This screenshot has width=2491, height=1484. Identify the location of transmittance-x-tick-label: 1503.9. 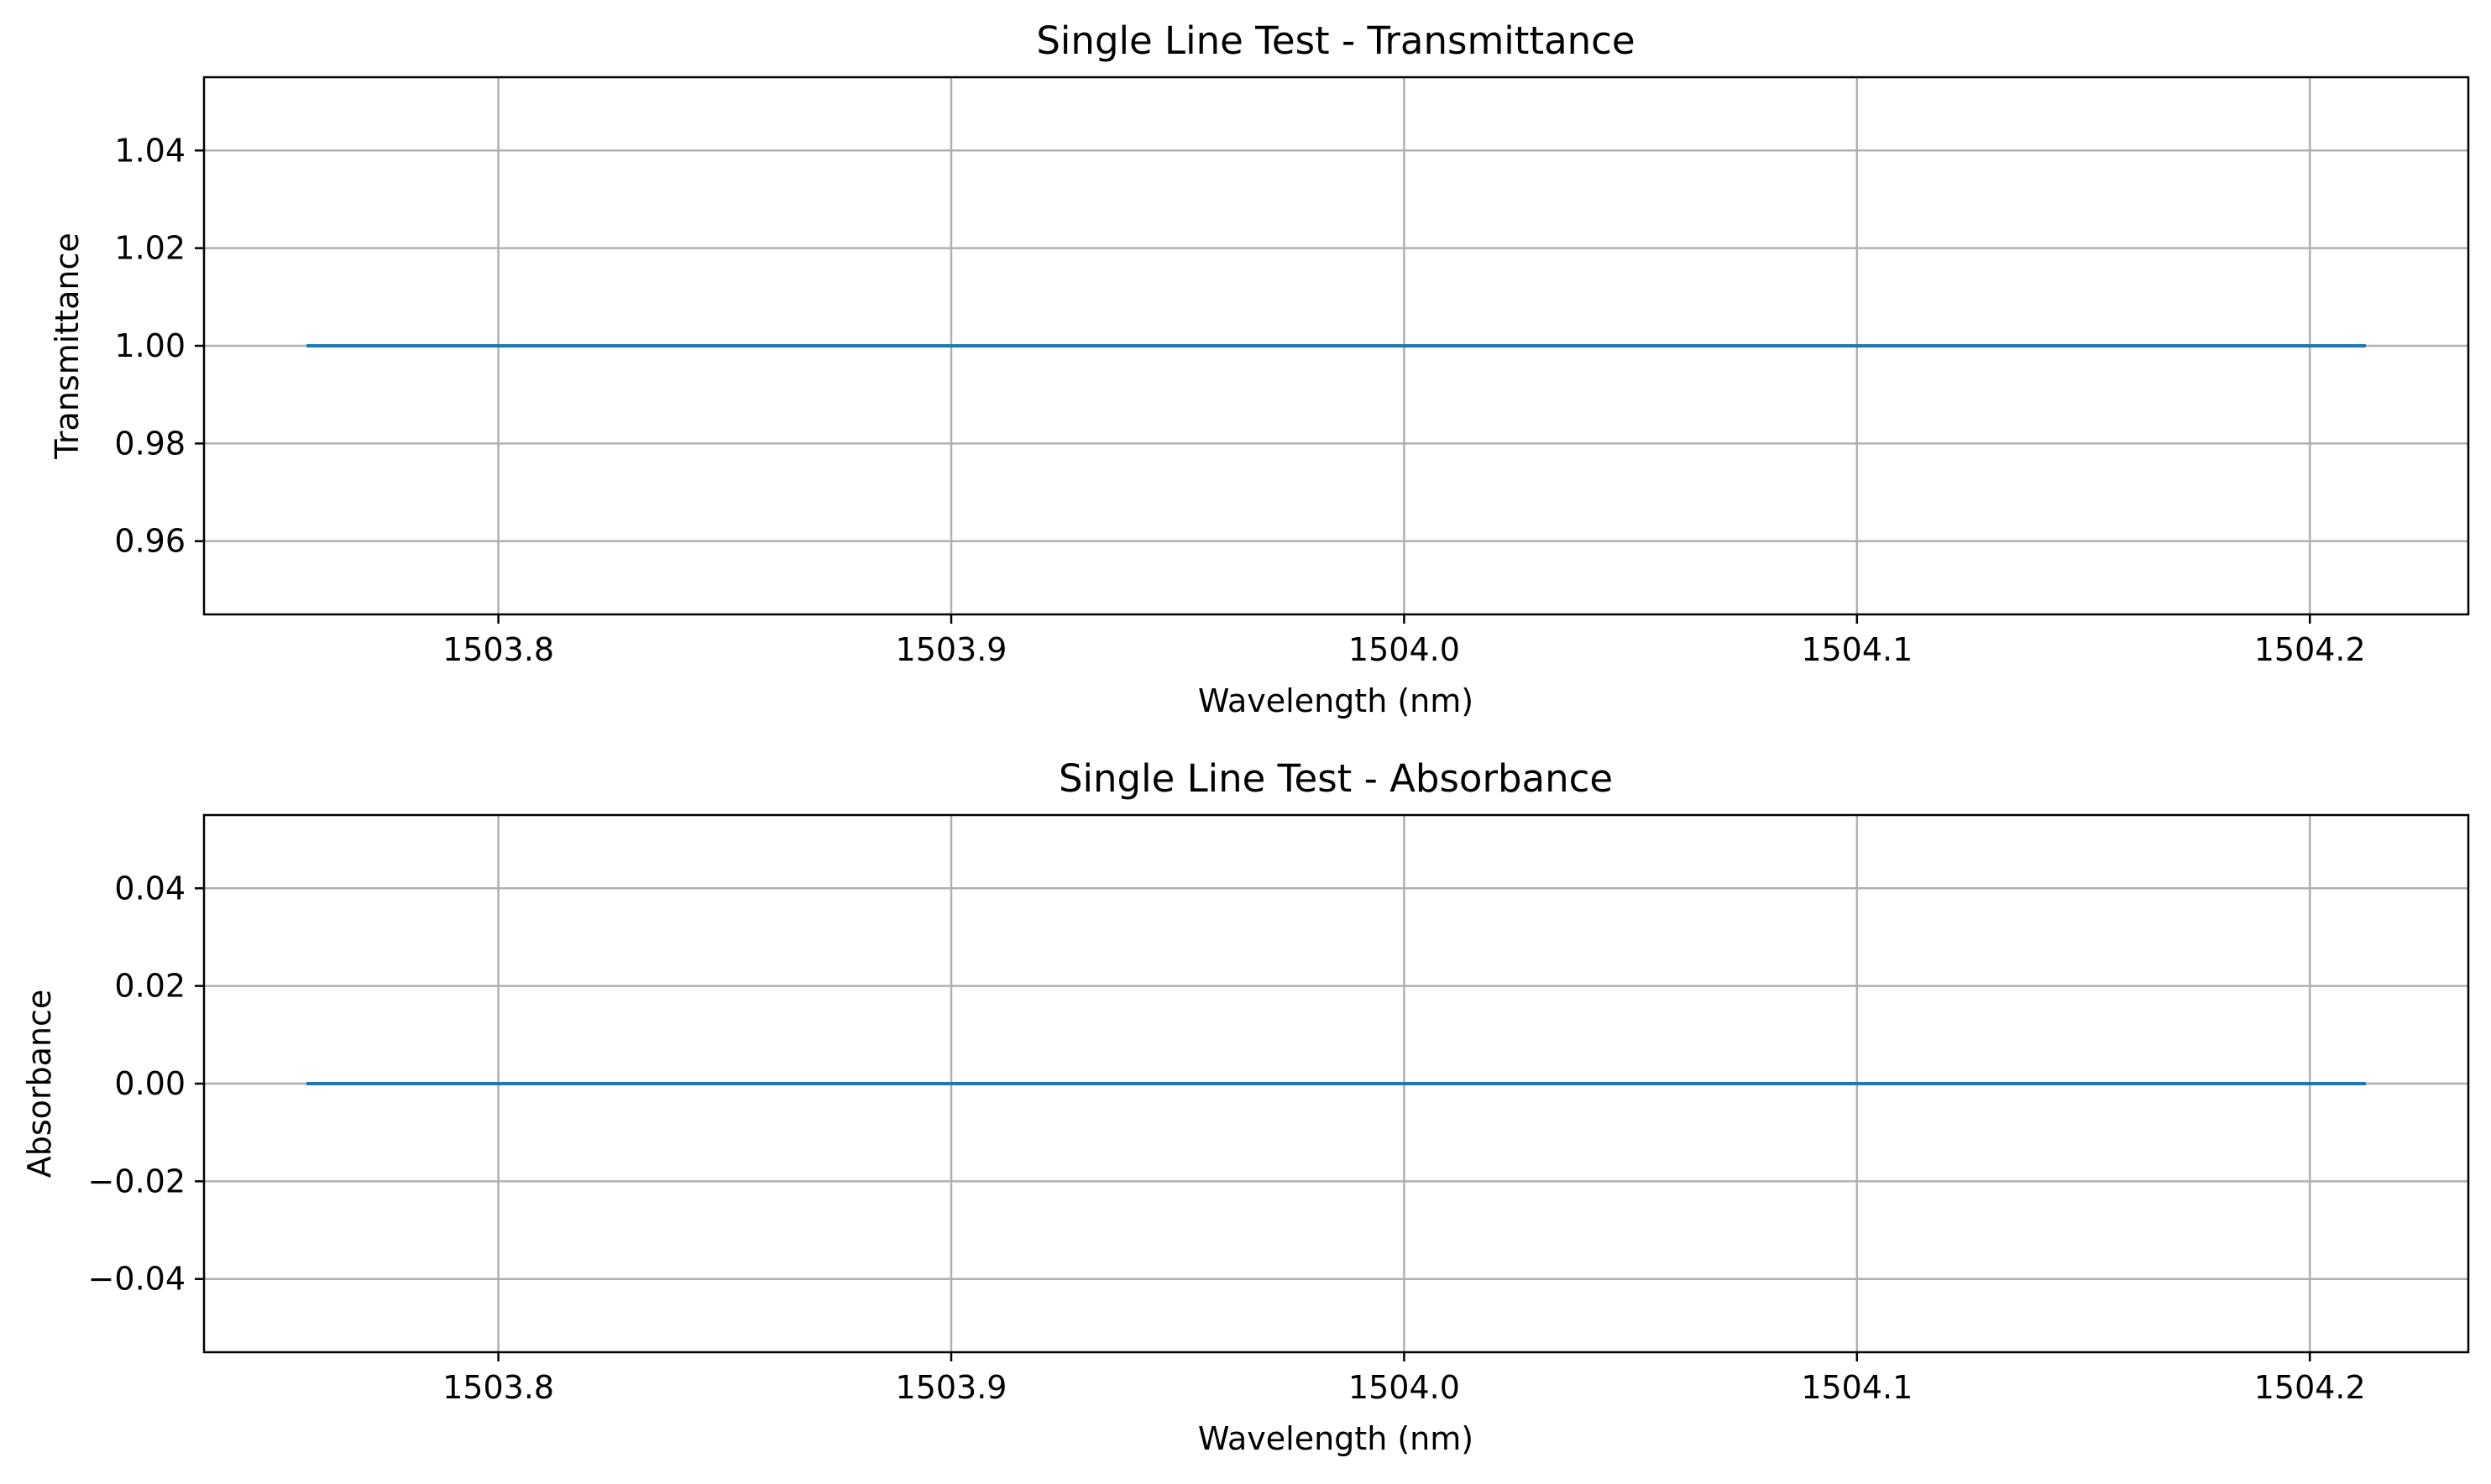
(952, 649).